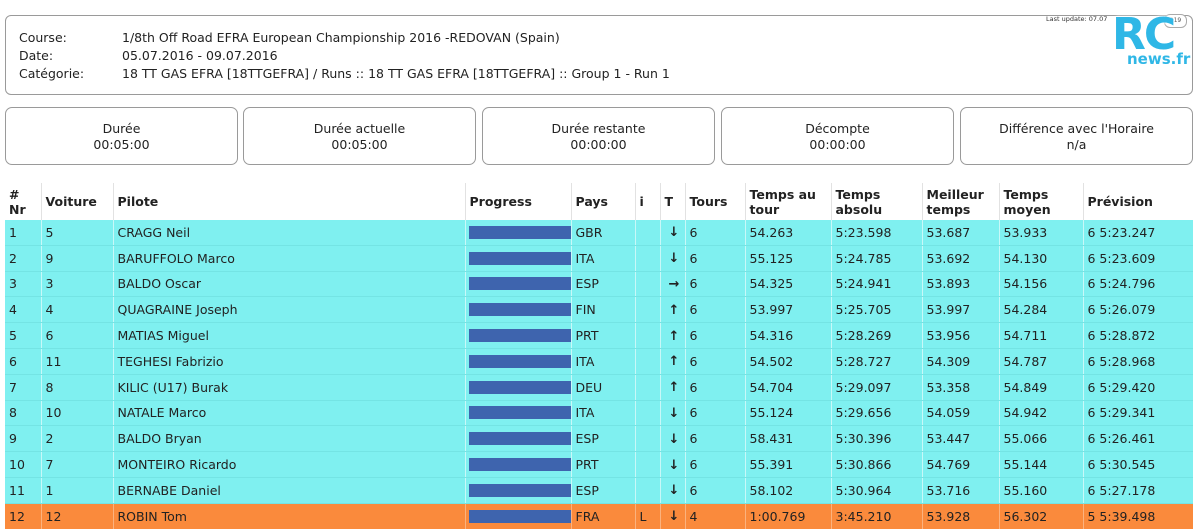 The width and height of the screenshot is (1200, 529). What do you see at coordinates (1137, 439) in the screenshot?
I see `cell-prevision: 6 5:26.461` at bounding box center [1137, 439].